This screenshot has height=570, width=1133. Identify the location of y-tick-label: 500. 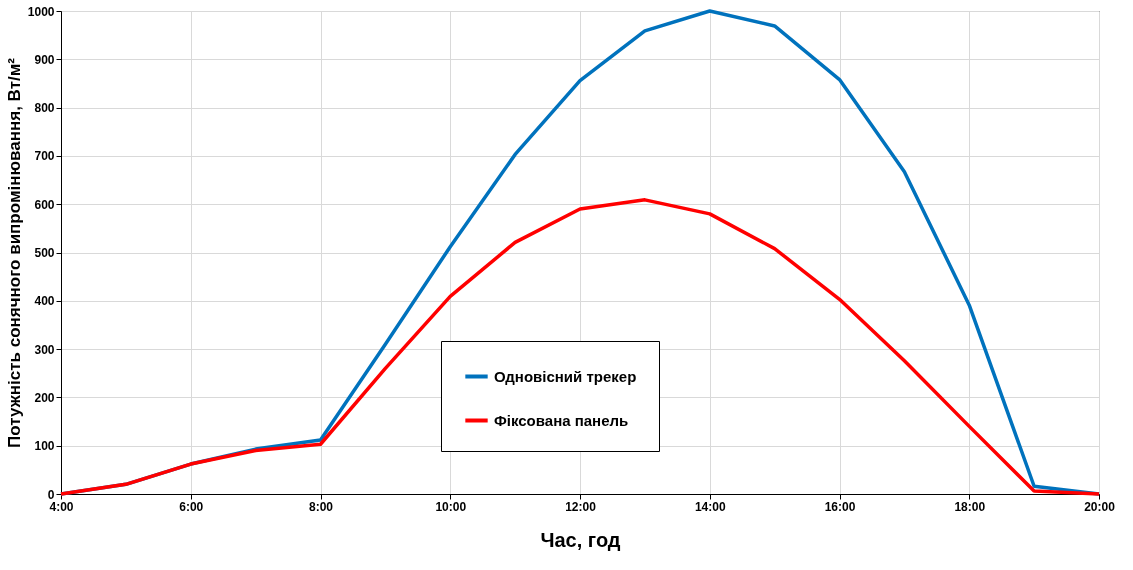
(44, 253).